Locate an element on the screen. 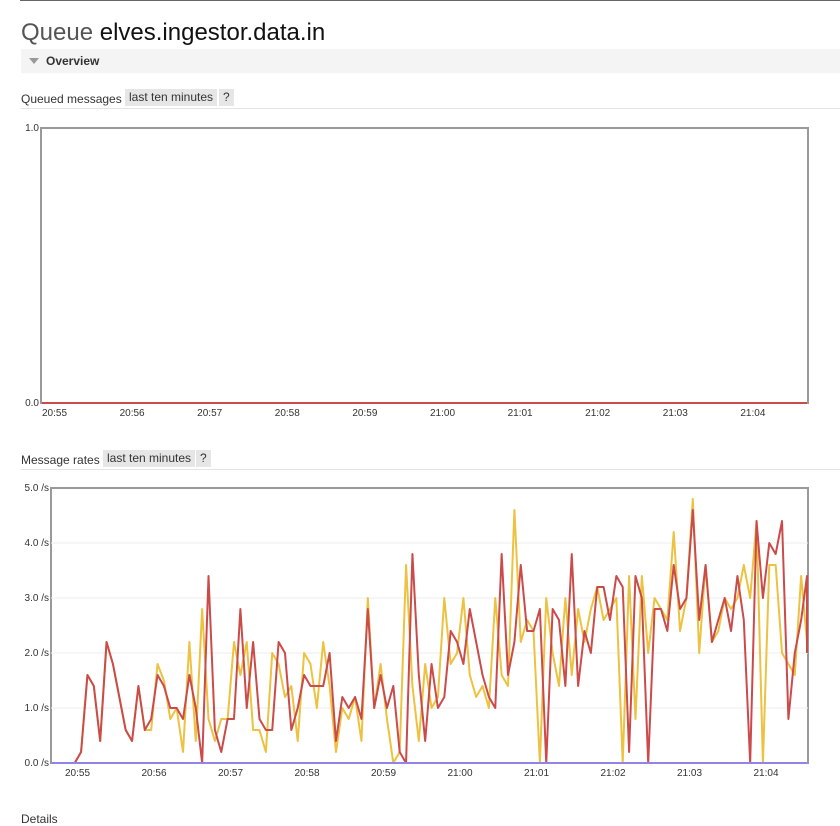 This screenshot has height=826, width=840. queue-name: elves.ingestor.data.in is located at coordinates (212, 32).